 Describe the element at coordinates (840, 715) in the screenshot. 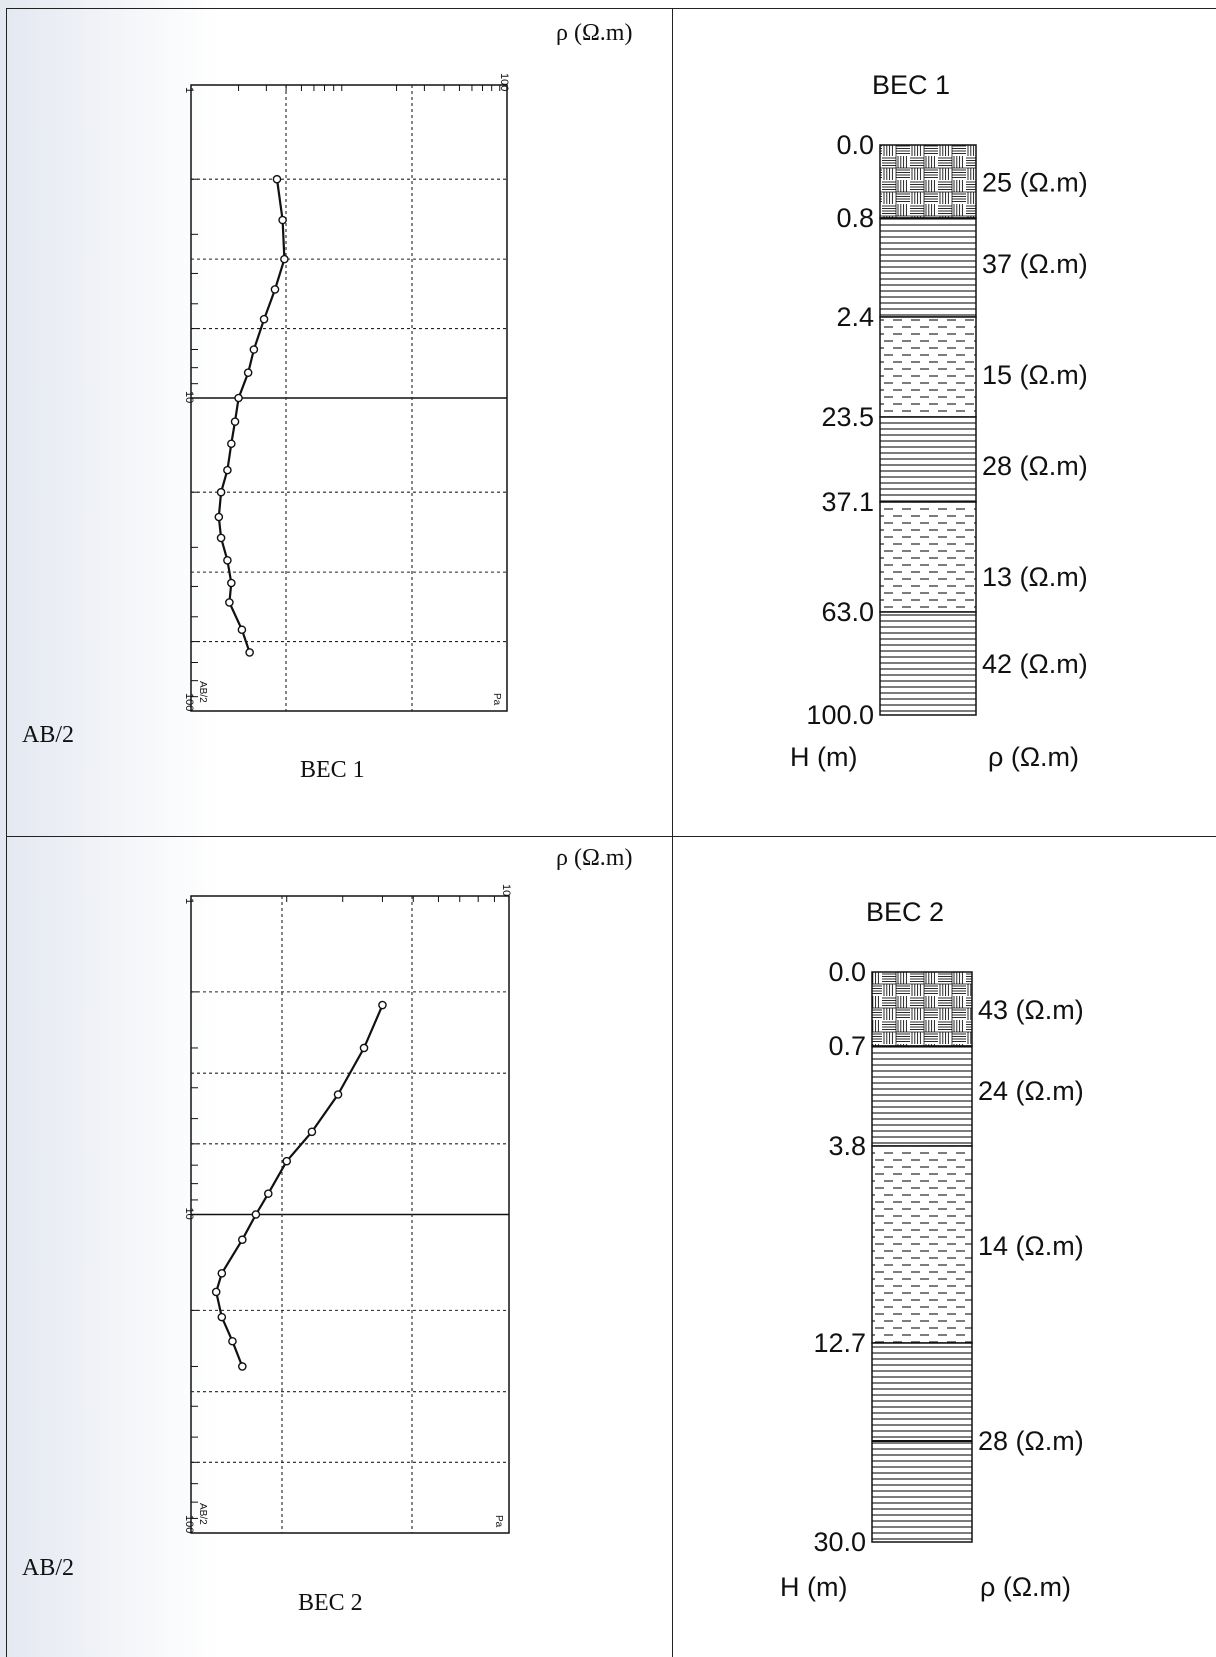

I see `max-depth-label: 100.0` at that location.